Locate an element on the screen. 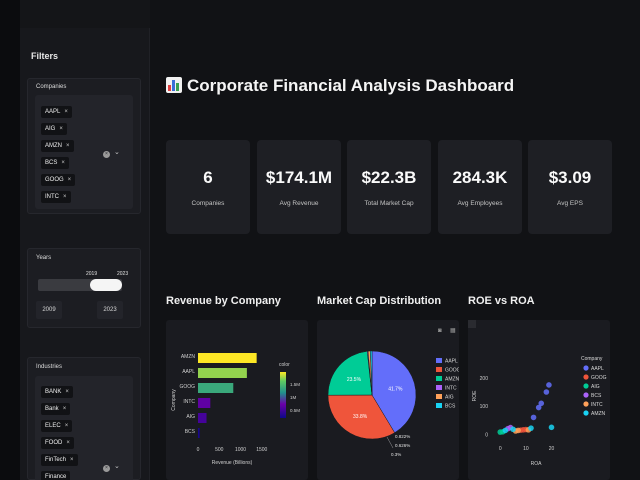  slider-low-value: 2019 is located at coordinates (92, 274).